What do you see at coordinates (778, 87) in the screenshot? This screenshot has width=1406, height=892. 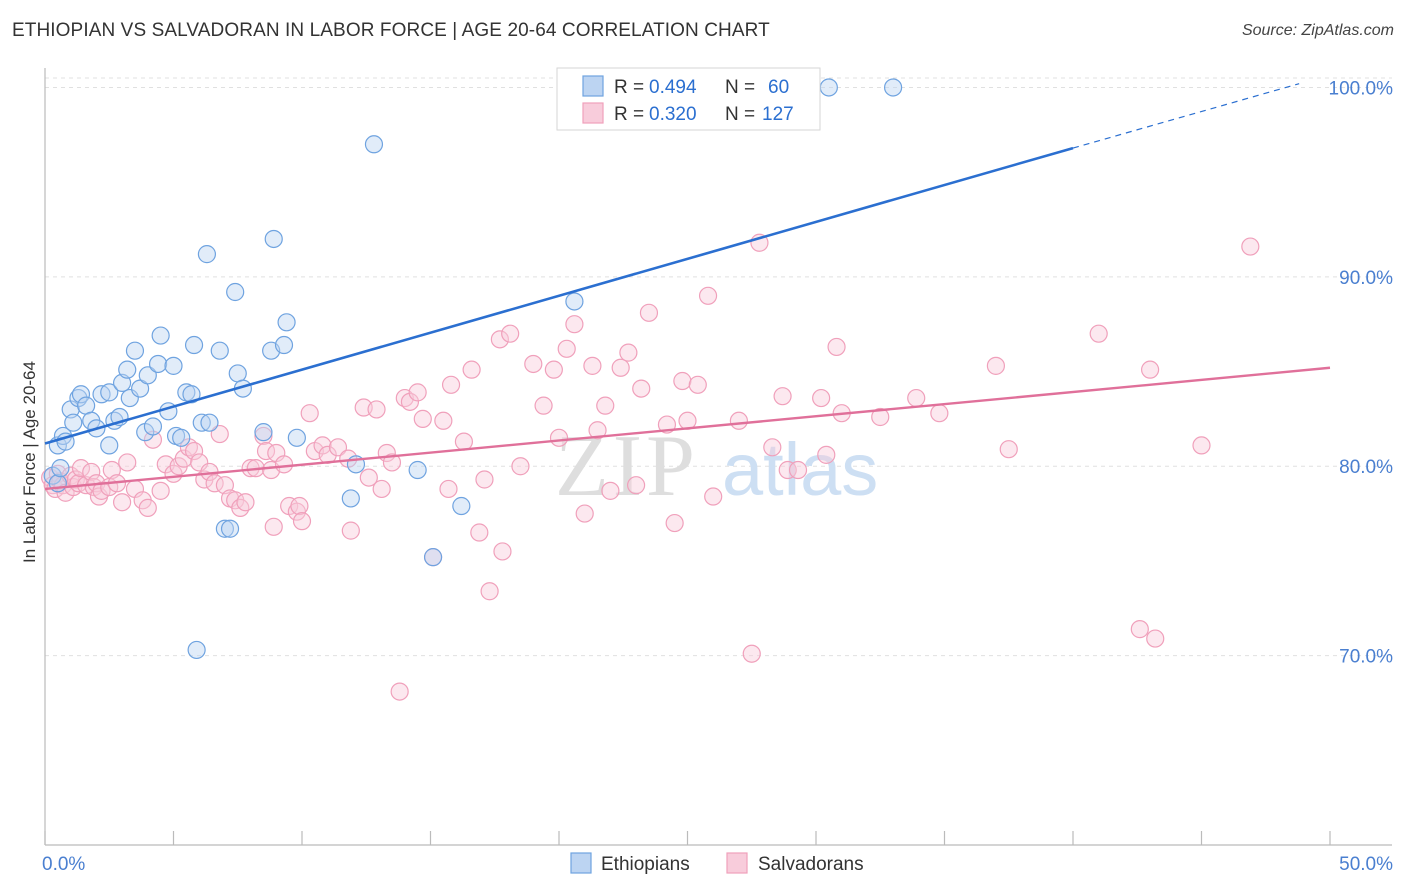 I see `stats-n-value-blue: 60` at bounding box center [778, 87].